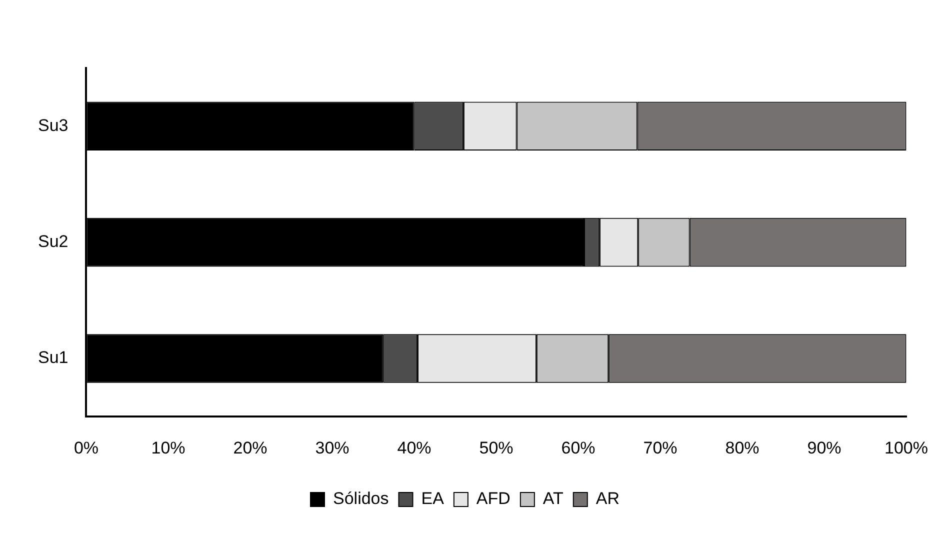 The height and width of the screenshot is (538, 950). Describe the element at coordinates (168, 448) in the screenshot. I see `x-tick-label: 10%` at that location.